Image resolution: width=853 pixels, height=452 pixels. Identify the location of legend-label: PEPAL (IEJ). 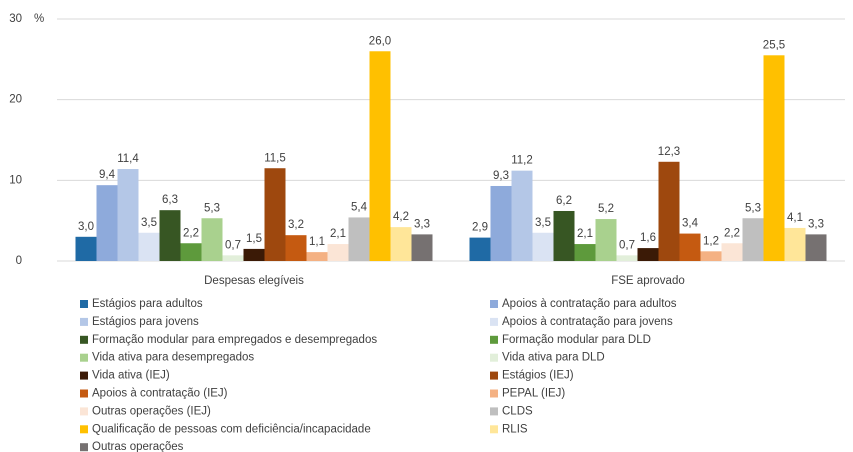
(533, 394).